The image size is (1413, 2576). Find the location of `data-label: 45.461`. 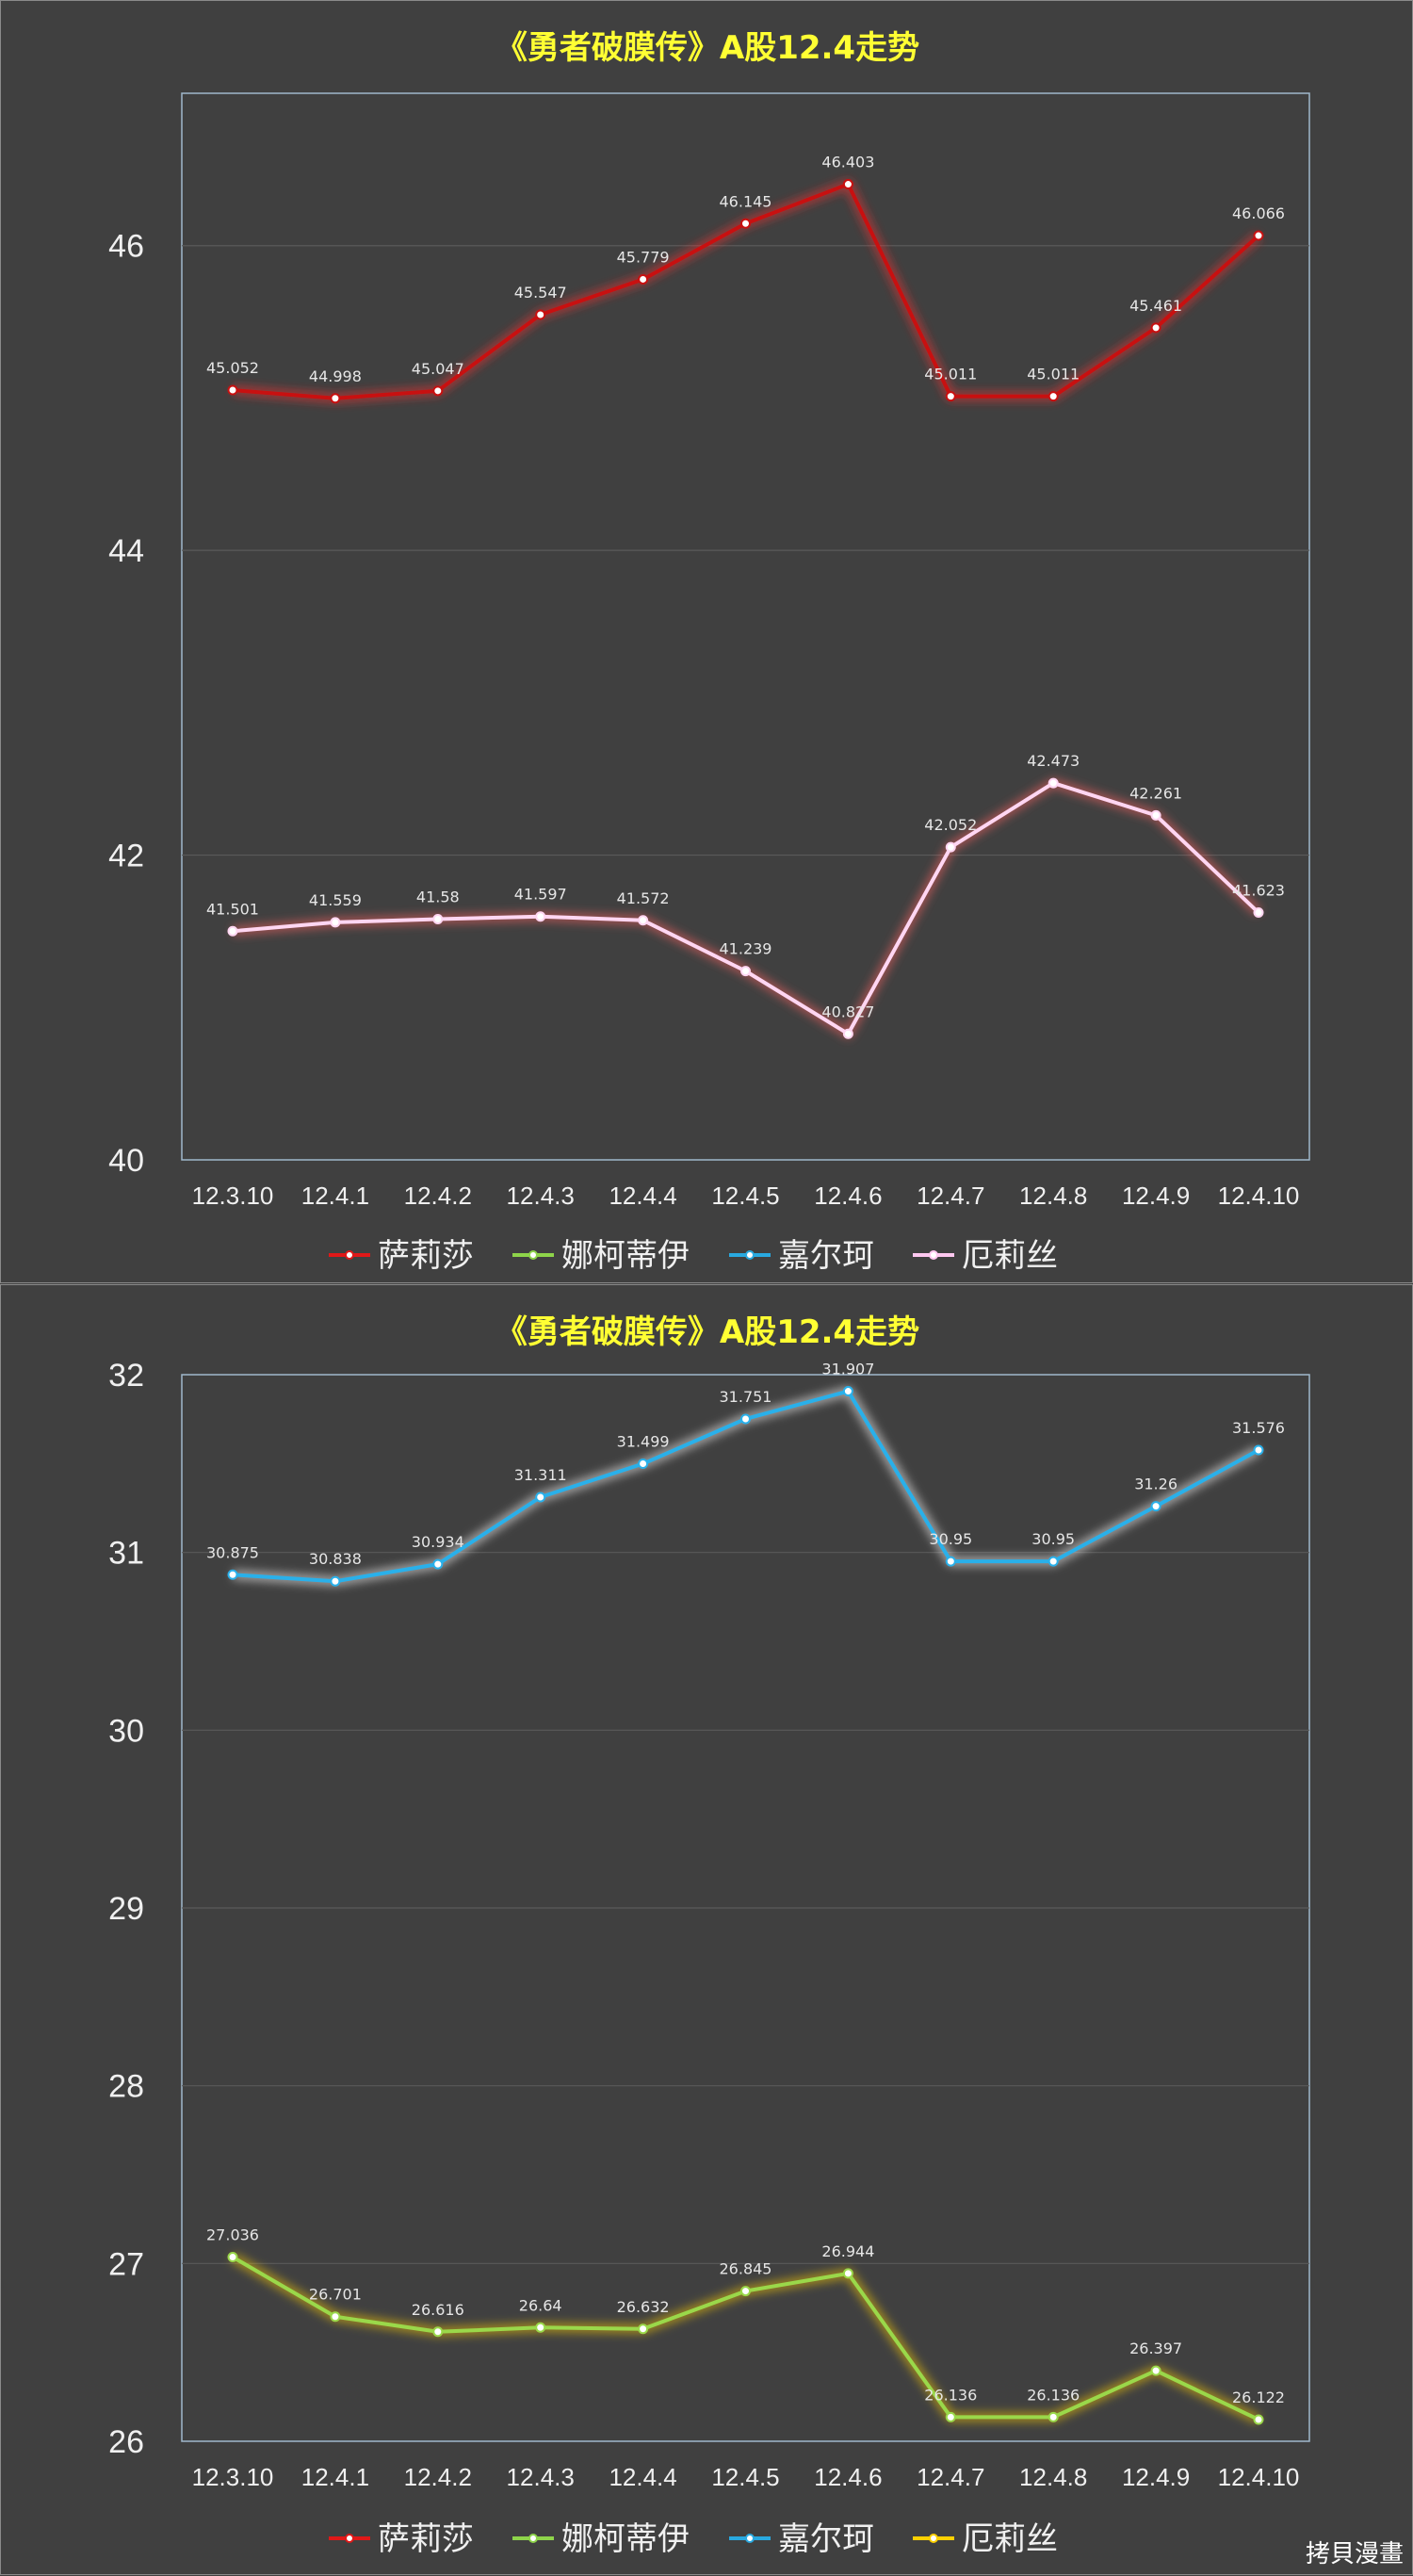

data-label: 45.461 is located at coordinates (1155, 306).